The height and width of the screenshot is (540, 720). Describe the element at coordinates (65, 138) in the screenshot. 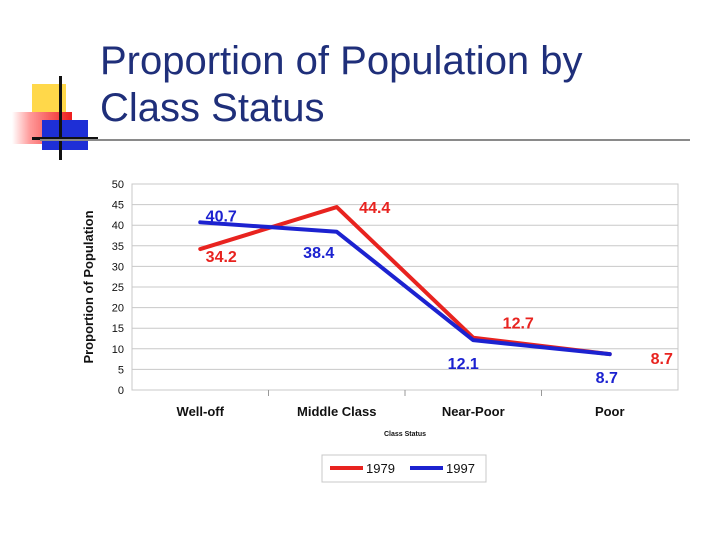

I see `decorative-horizontal-line` at that location.